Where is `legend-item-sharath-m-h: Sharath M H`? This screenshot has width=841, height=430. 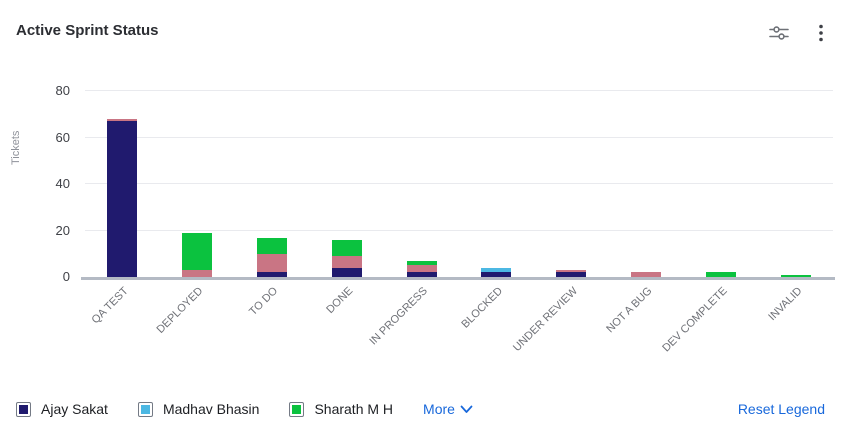 legend-item-sharath-m-h: Sharath M H is located at coordinates (341, 409).